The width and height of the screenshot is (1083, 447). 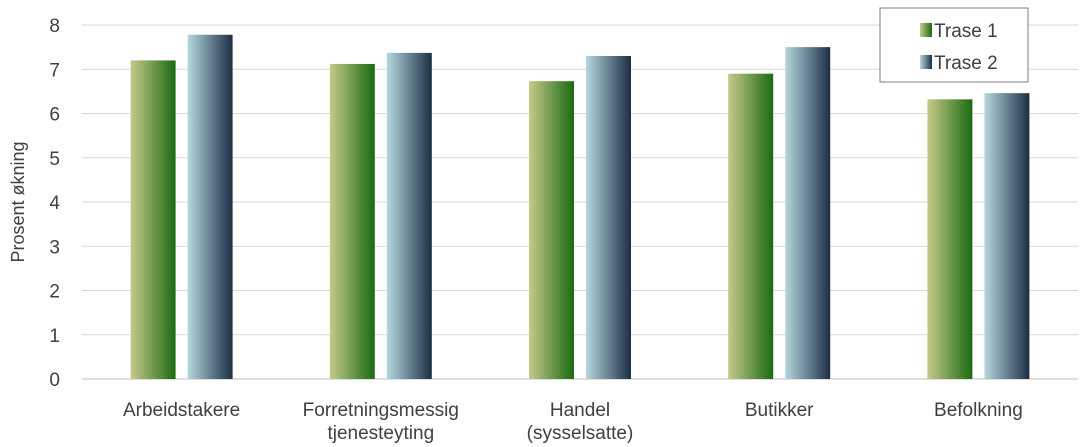 What do you see at coordinates (54, 380) in the screenshot?
I see `y-tick-label: 0` at bounding box center [54, 380].